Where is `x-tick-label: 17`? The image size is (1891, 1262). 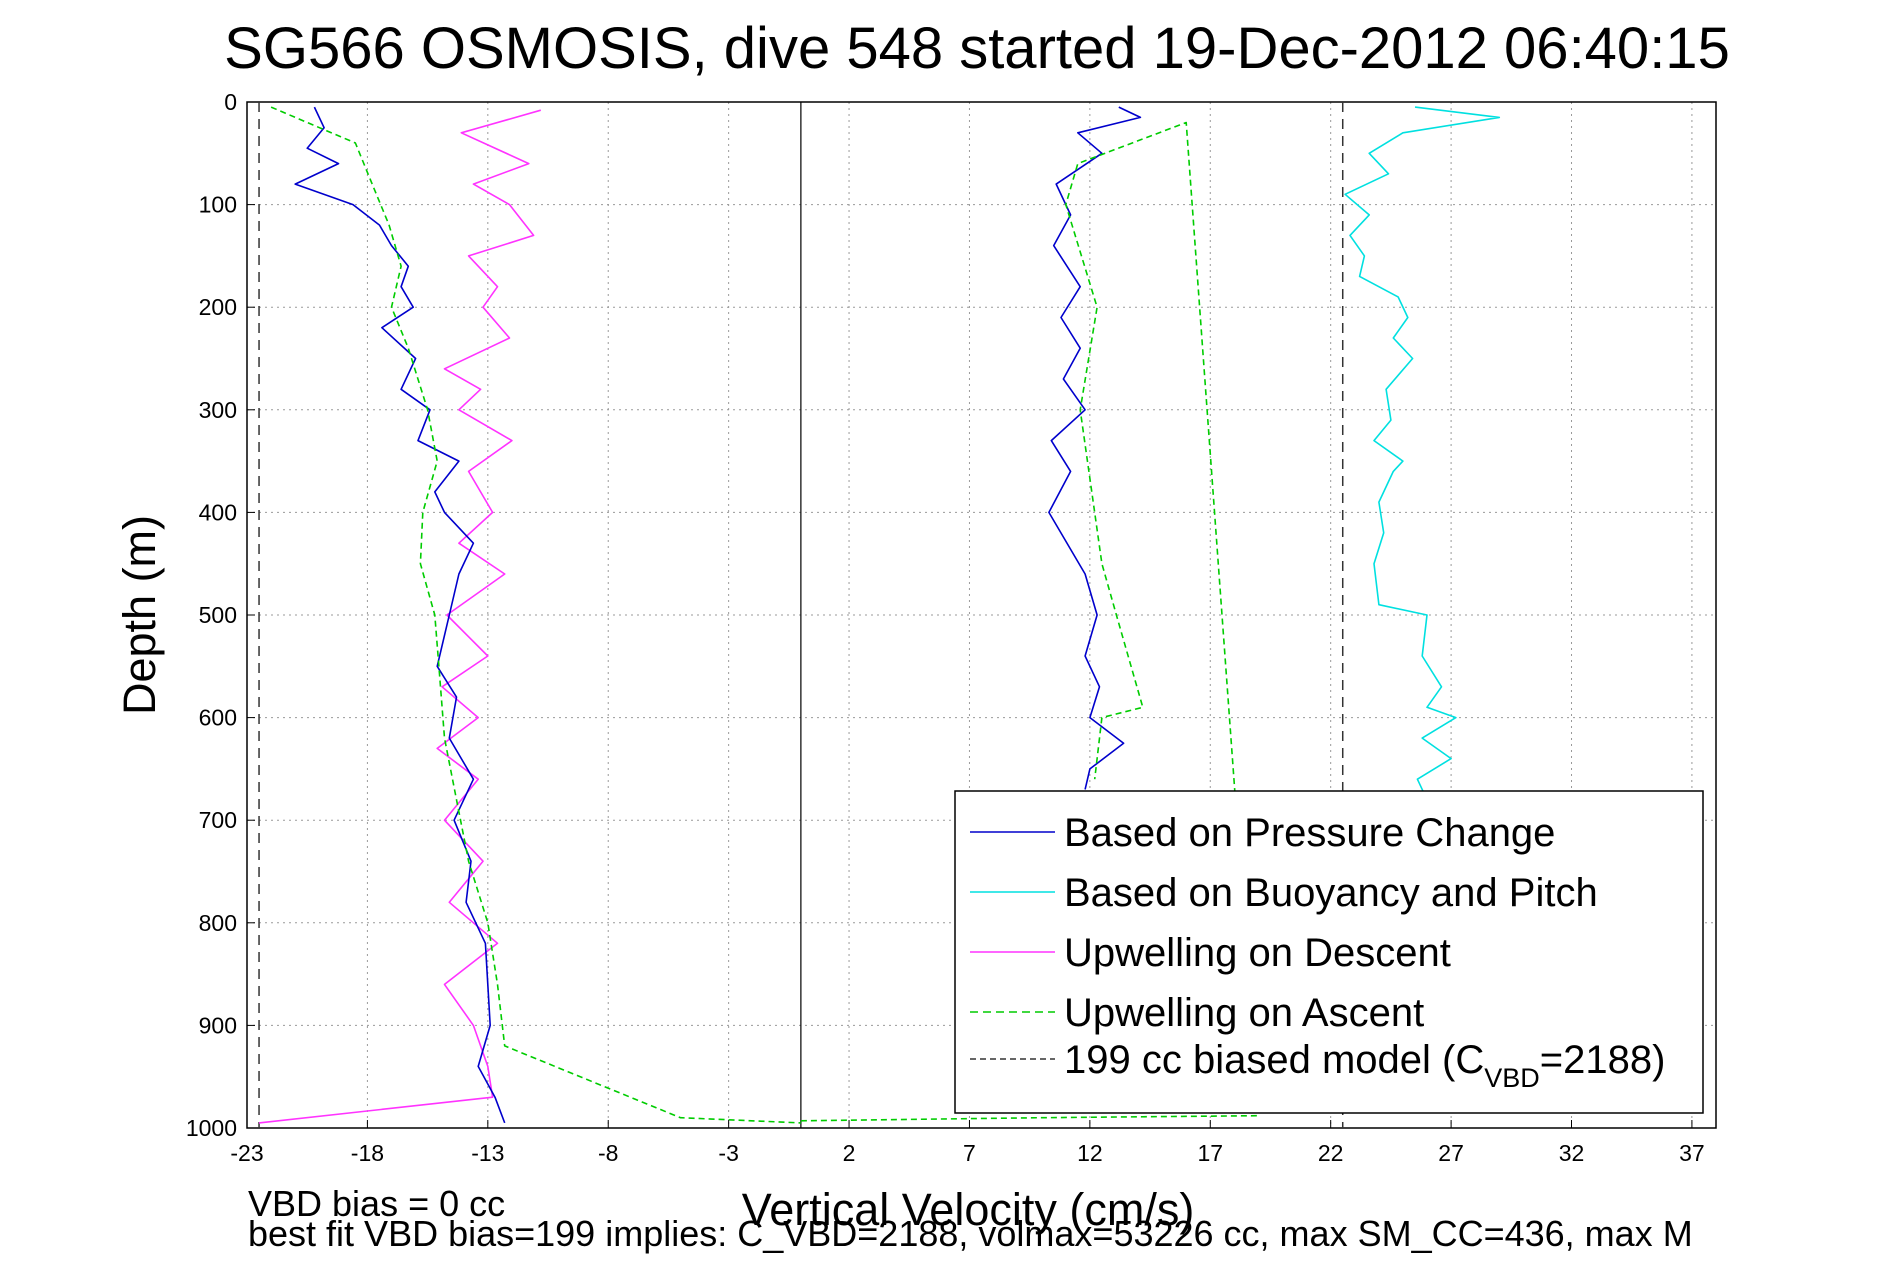
x-tick-label: 17 is located at coordinates (1210, 1153).